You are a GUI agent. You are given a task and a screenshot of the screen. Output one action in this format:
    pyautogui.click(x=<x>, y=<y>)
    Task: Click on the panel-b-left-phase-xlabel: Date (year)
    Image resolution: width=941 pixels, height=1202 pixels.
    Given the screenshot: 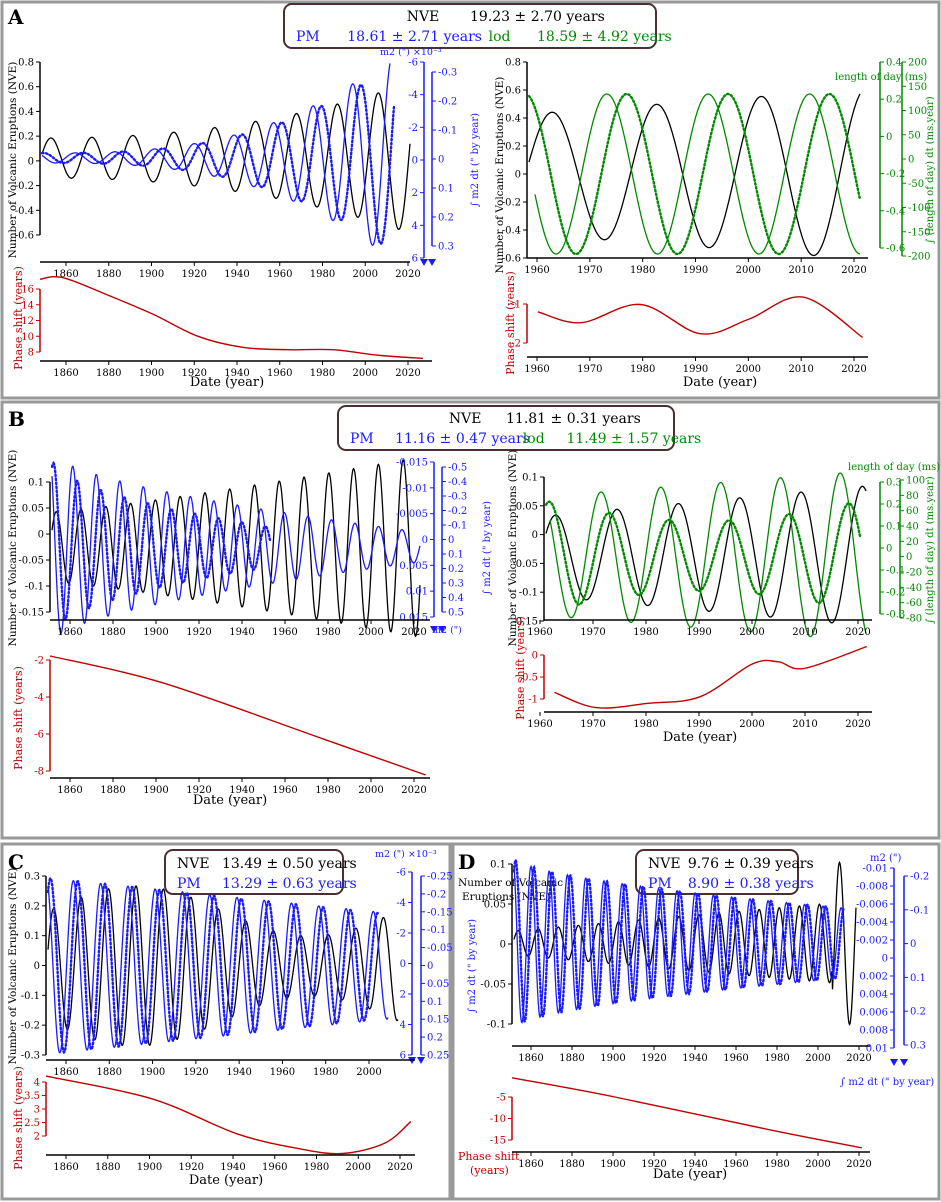 What is the action you would take?
    pyautogui.click(x=230, y=800)
    